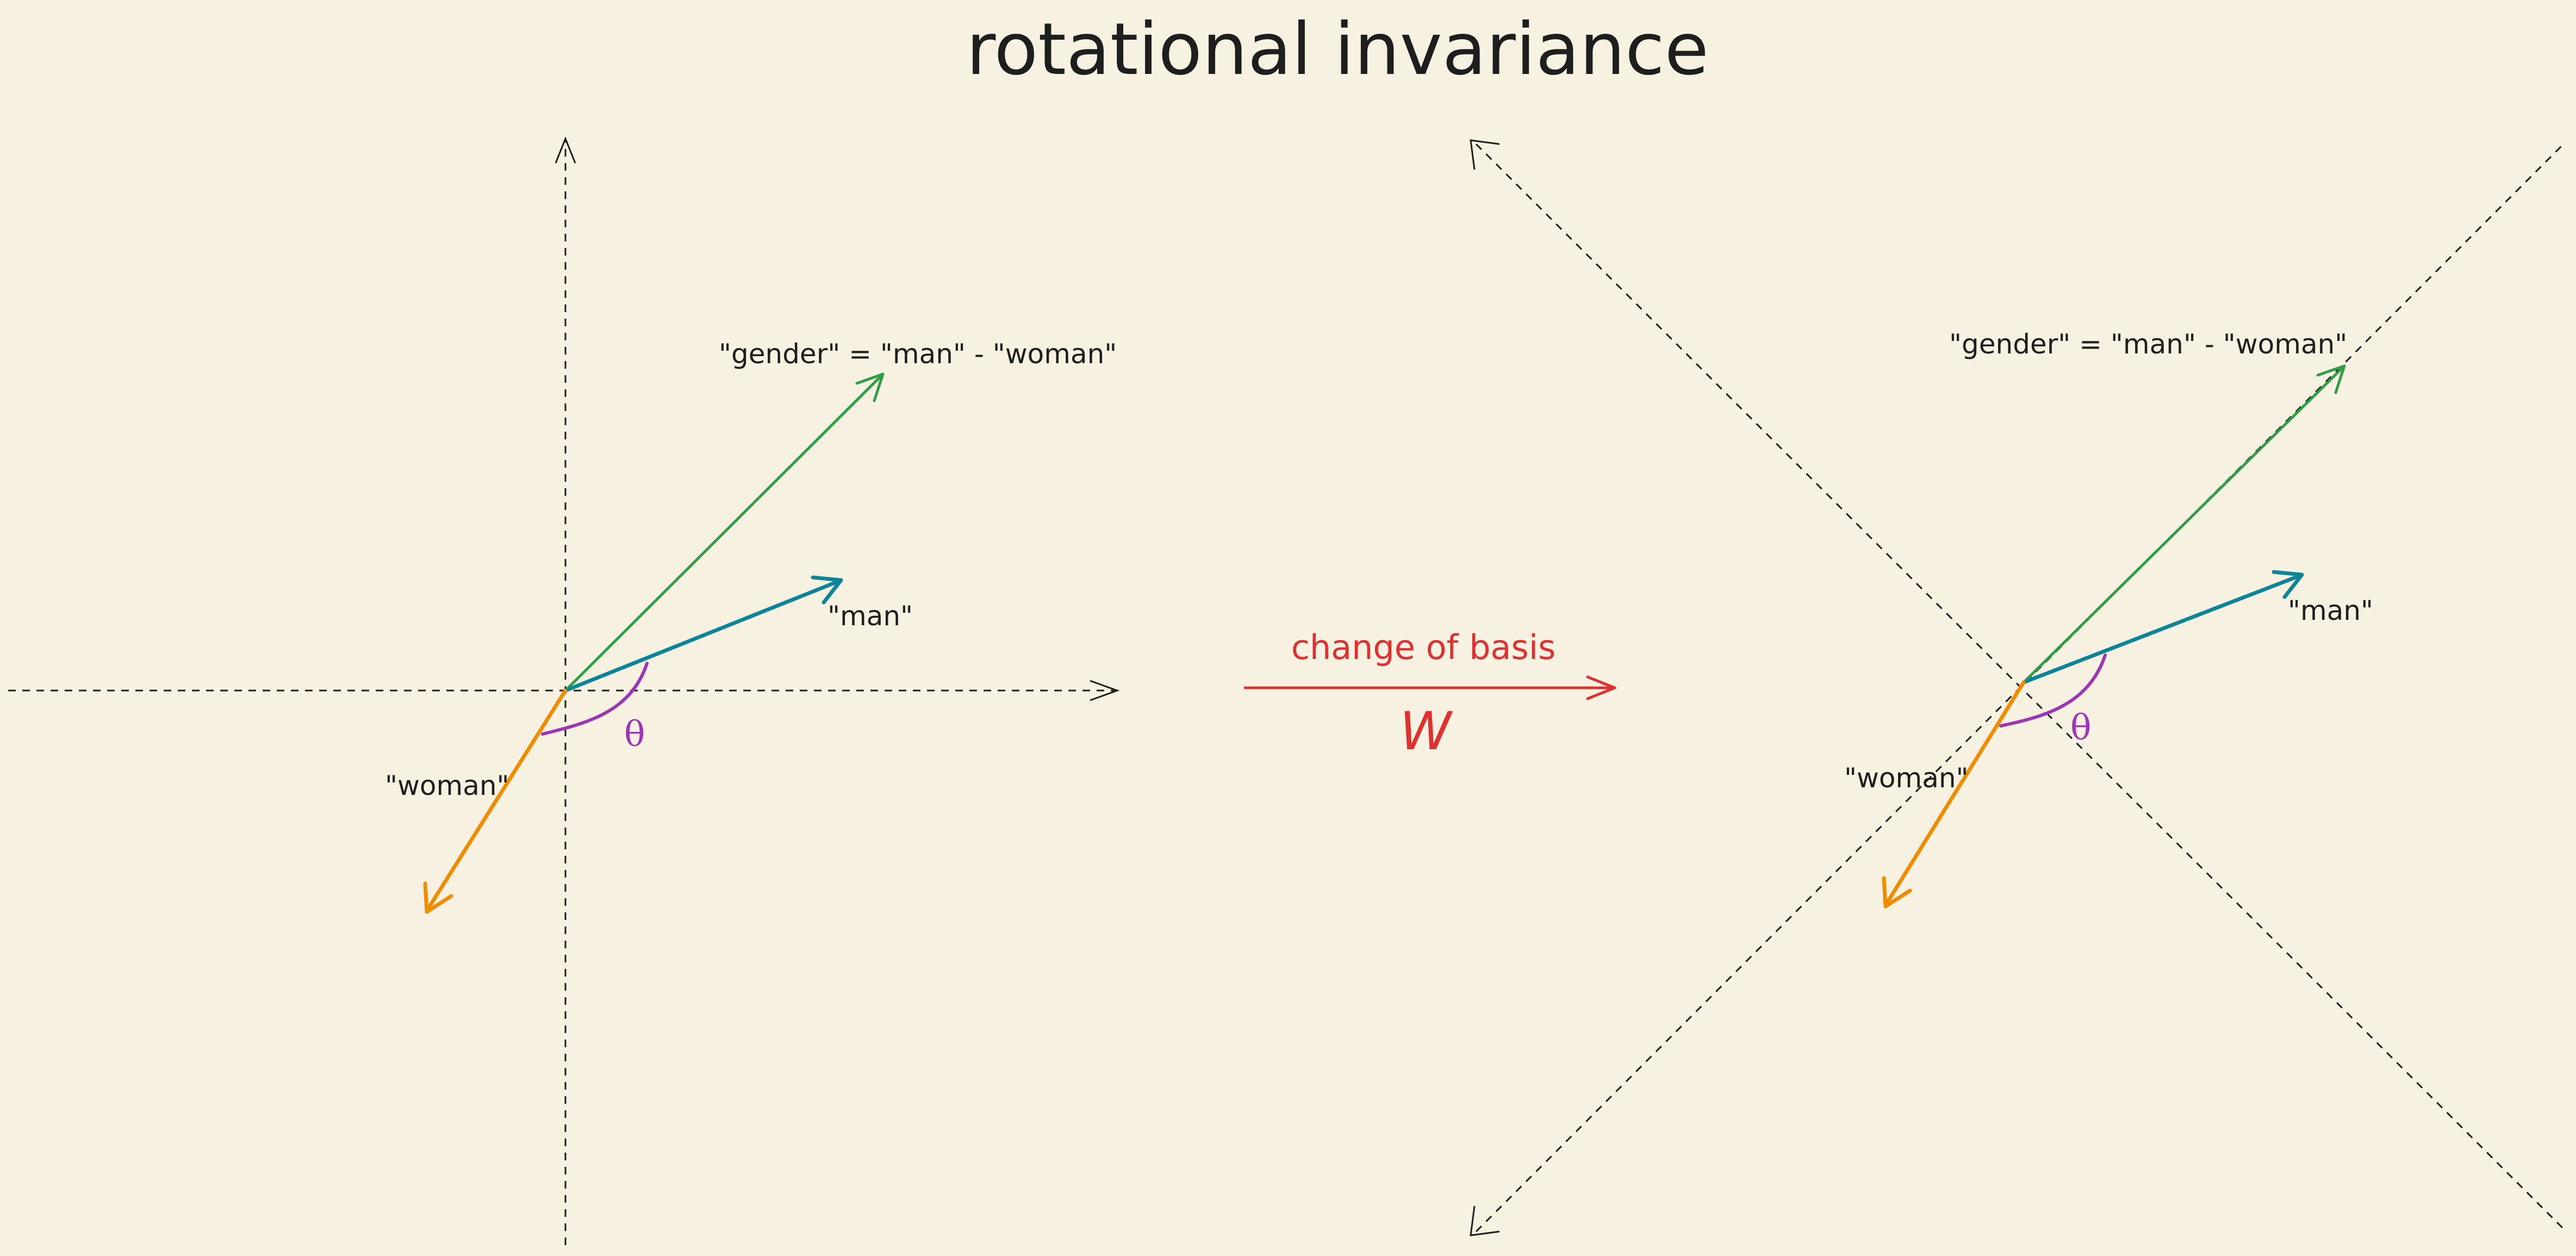 The height and width of the screenshot is (1256, 2576). Describe the element at coordinates (2148, 344) in the screenshot. I see `right-gender-label: "gender" = "man" - "woman"` at that location.